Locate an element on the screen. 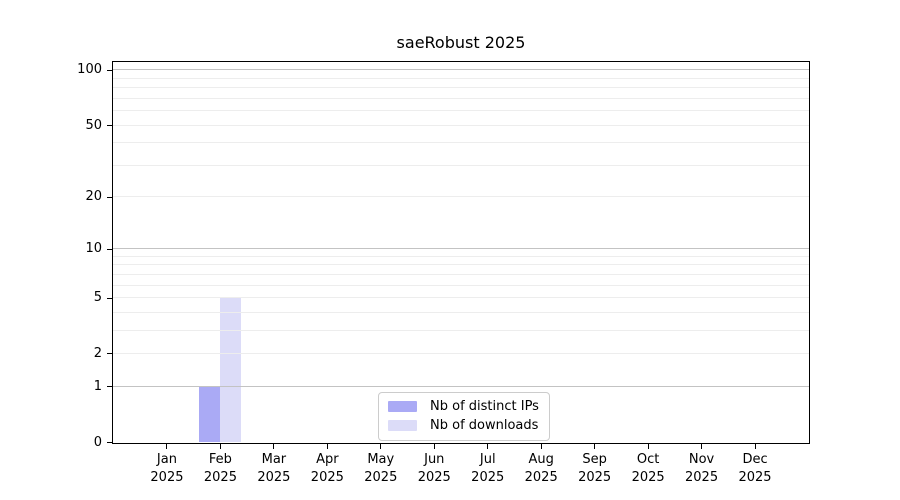  legend-swatch-downloads-icon is located at coordinates (402, 425).